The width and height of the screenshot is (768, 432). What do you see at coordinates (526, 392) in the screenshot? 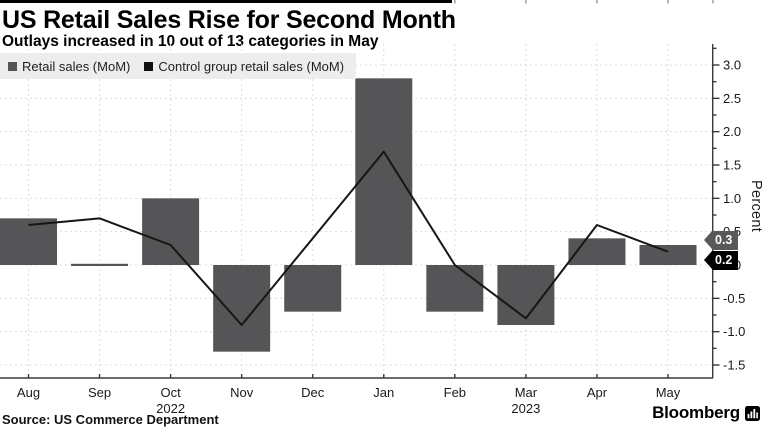
I see `x-tick-label: Mar` at bounding box center [526, 392].